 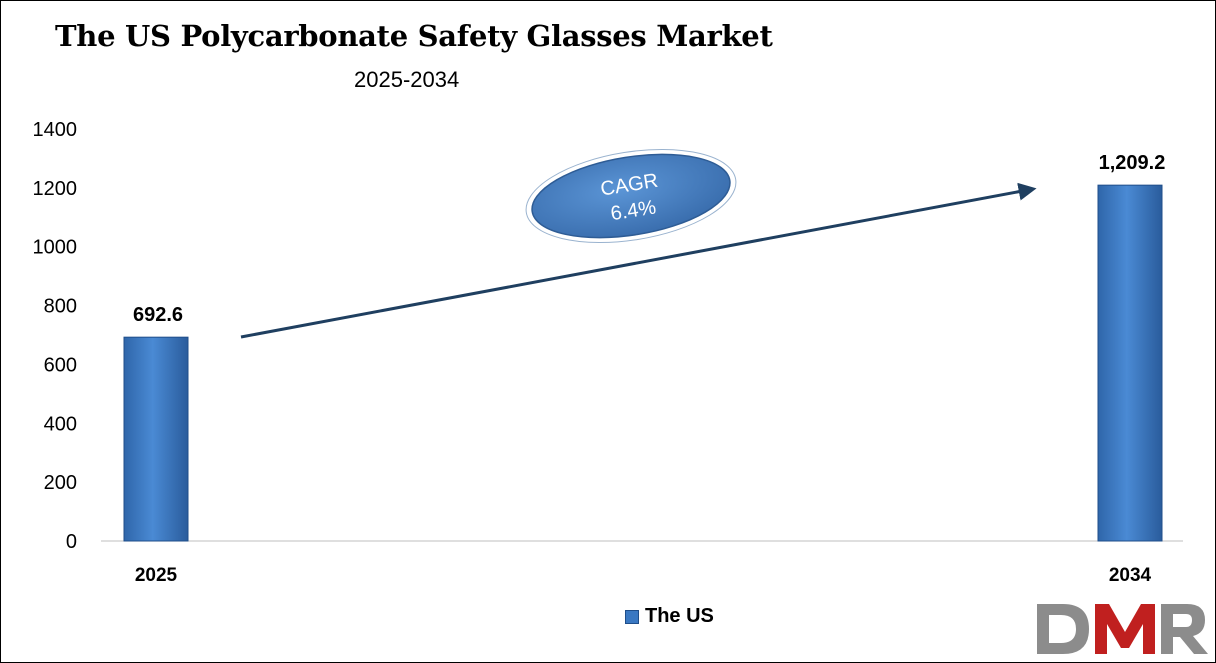 What do you see at coordinates (60, 483) in the screenshot?
I see `y-tick-label: 200` at bounding box center [60, 483].